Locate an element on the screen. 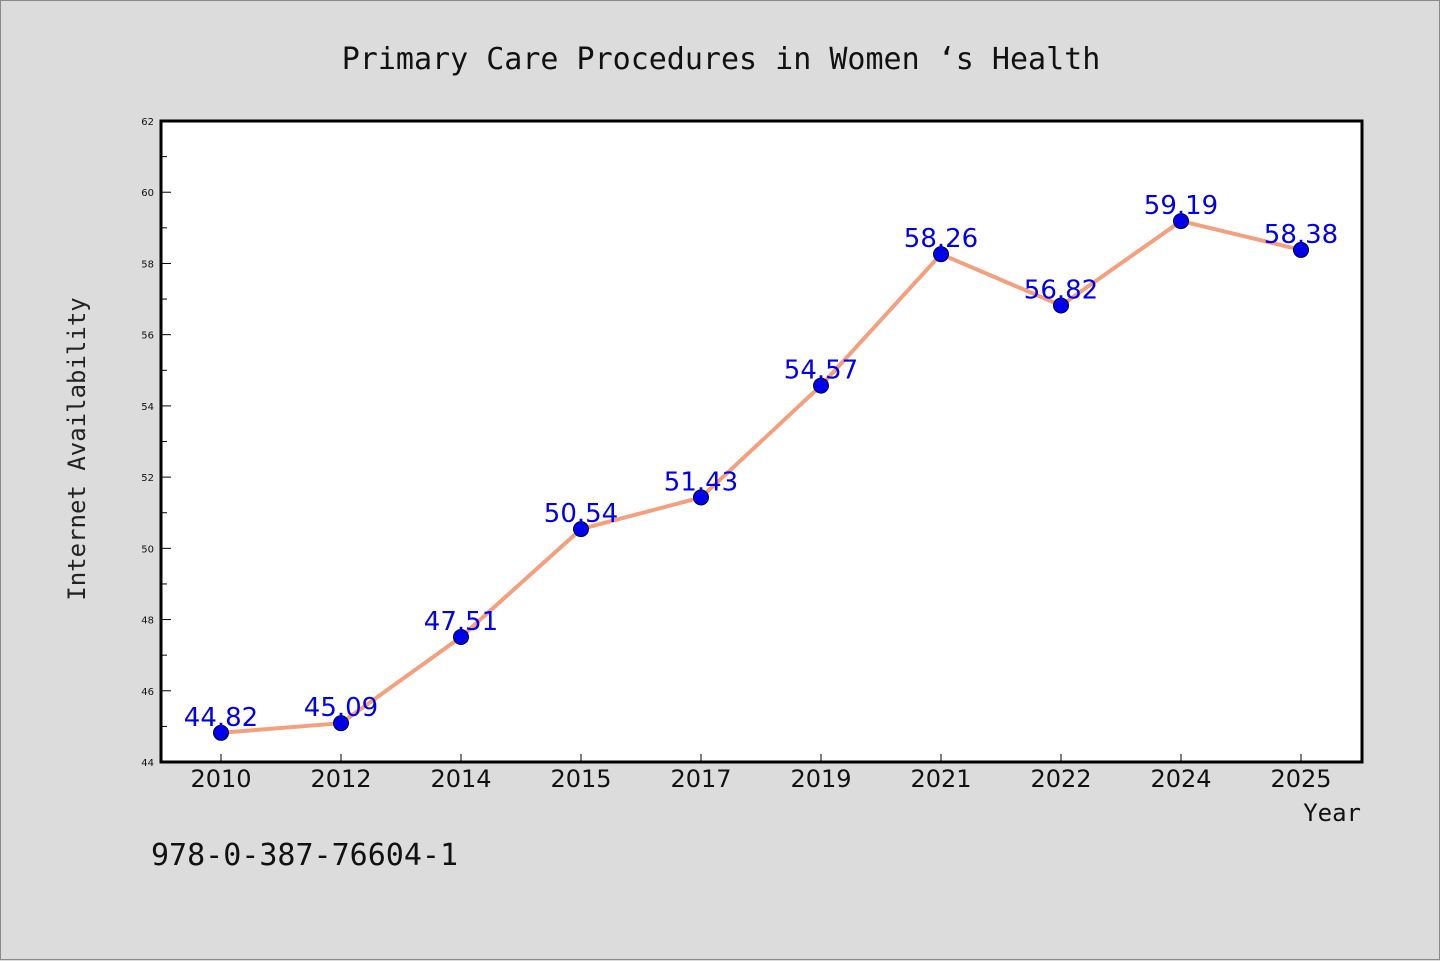  data-label: 58.38 is located at coordinates (1301, 235).